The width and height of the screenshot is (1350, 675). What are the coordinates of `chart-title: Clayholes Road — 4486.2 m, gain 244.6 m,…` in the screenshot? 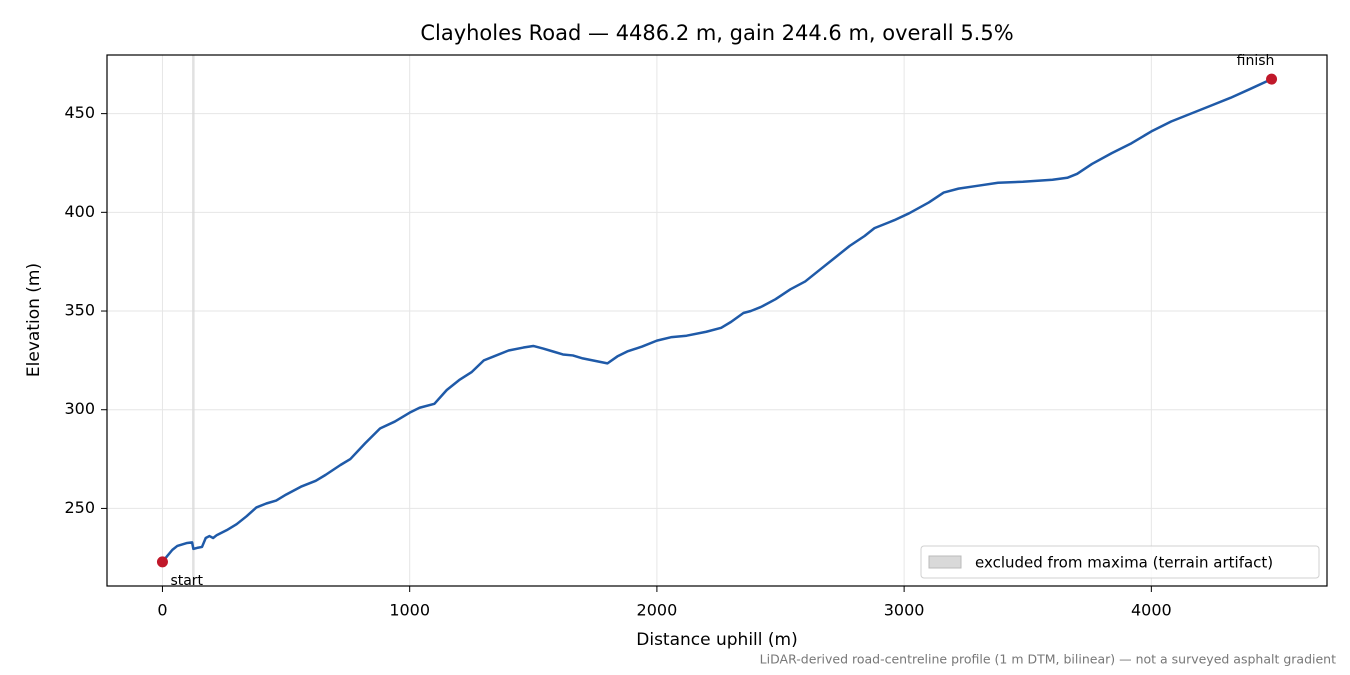 It's located at (716, 33).